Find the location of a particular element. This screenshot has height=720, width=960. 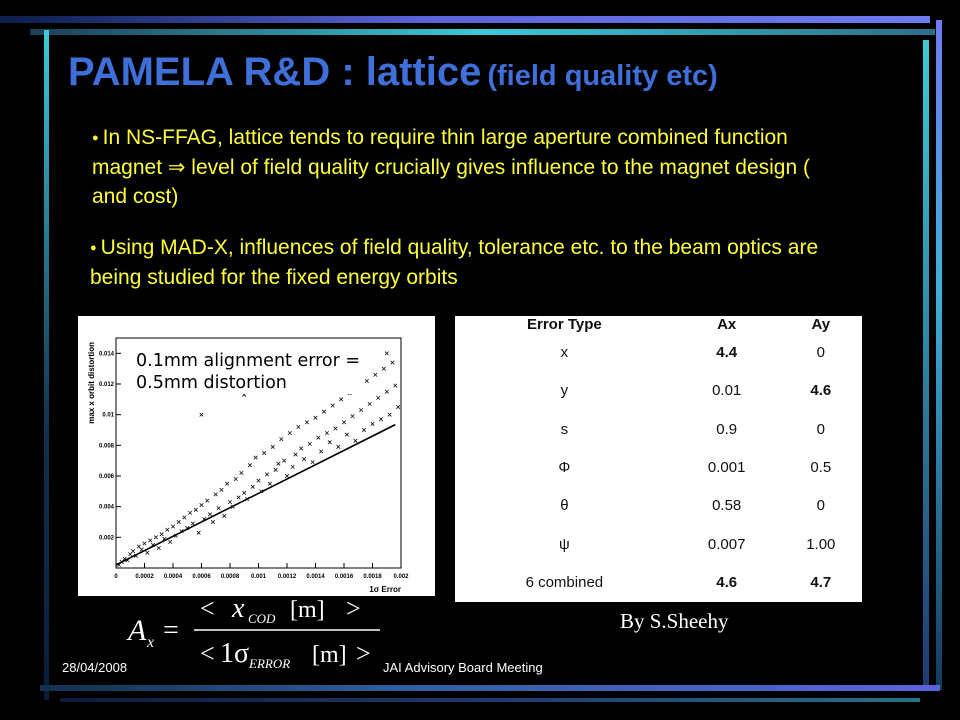

table-cell: 0.5 is located at coordinates (821, 467).